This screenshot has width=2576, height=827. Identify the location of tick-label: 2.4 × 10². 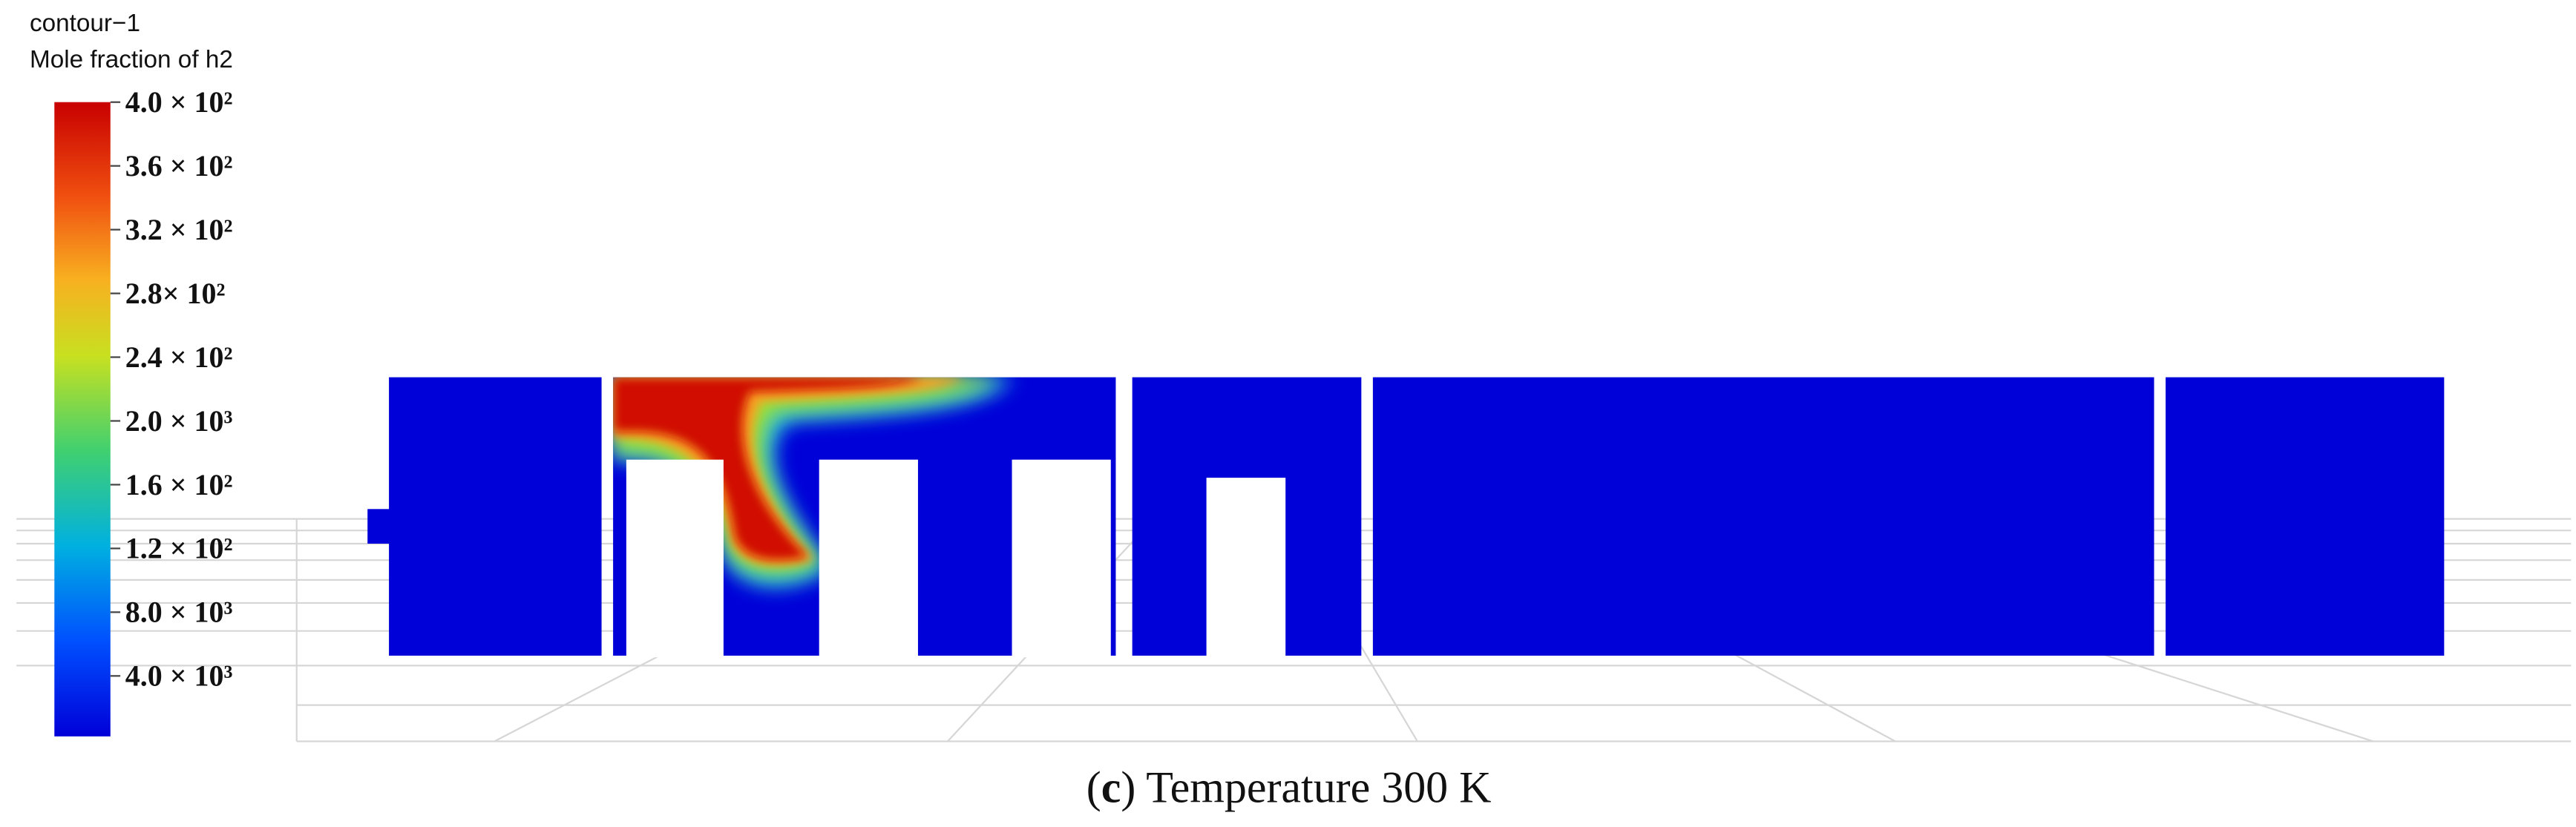
(179, 357).